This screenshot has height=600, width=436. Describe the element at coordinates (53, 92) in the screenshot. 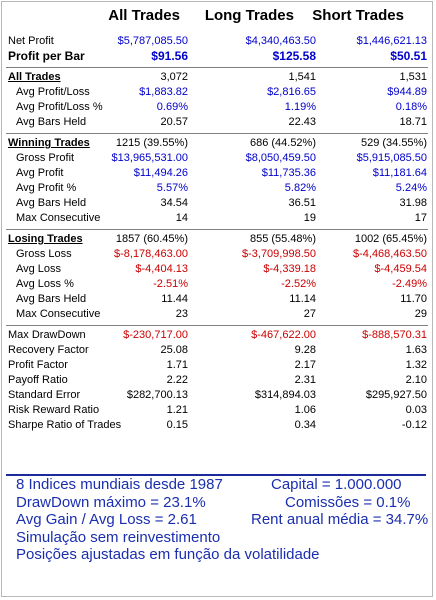

I see `row-label: Avg Profit/Loss` at that location.